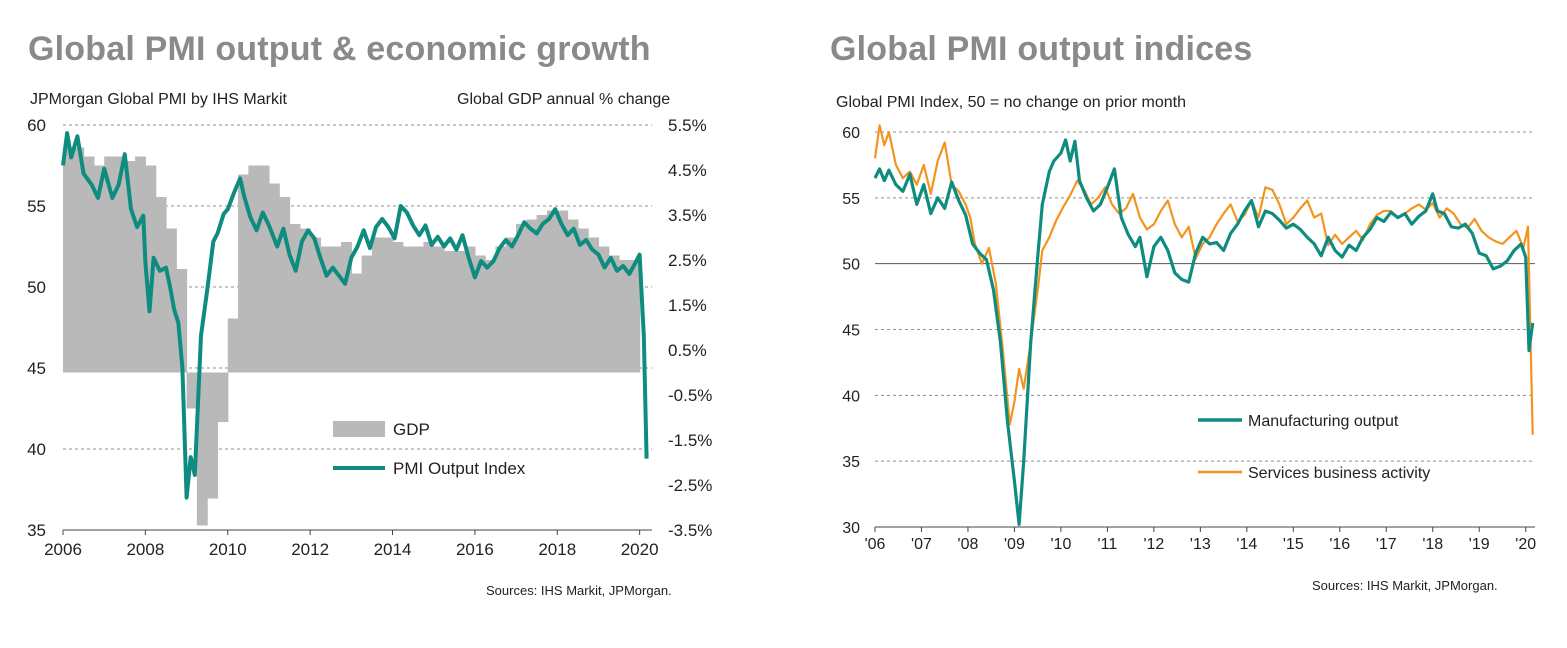 The width and height of the screenshot is (1567, 648). Describe the element at coordinates (63, 549) in the screenshot. I see `x-tick-label: 2006` at that location.